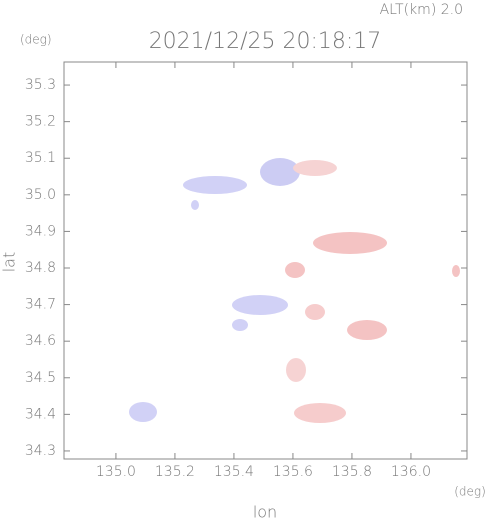 The width and height of the screenshot is (491, 521). What do you see at coordinates (9, 262) in the screenshot?
I see `y-axis-label: lat` at bounding box center [9, 262].